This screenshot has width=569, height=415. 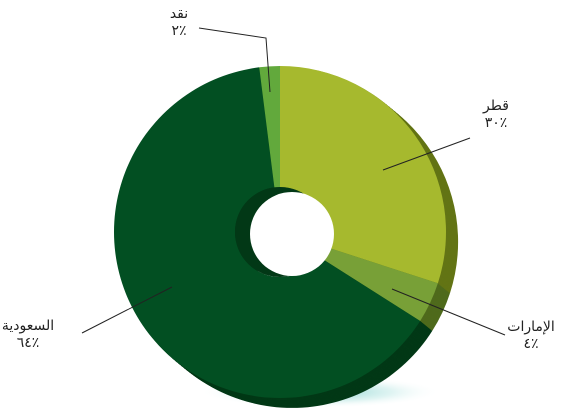 I want to click on donut-hole-layer, so click(x=284, y=232).